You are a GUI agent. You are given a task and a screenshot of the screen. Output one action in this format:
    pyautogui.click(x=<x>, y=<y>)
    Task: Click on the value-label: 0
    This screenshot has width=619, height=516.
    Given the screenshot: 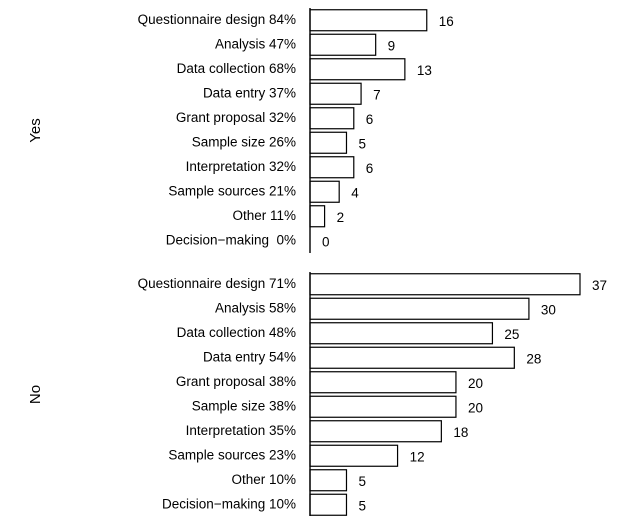 What is the action you would take?
    pyautogui.click(x=326, y=241)
    